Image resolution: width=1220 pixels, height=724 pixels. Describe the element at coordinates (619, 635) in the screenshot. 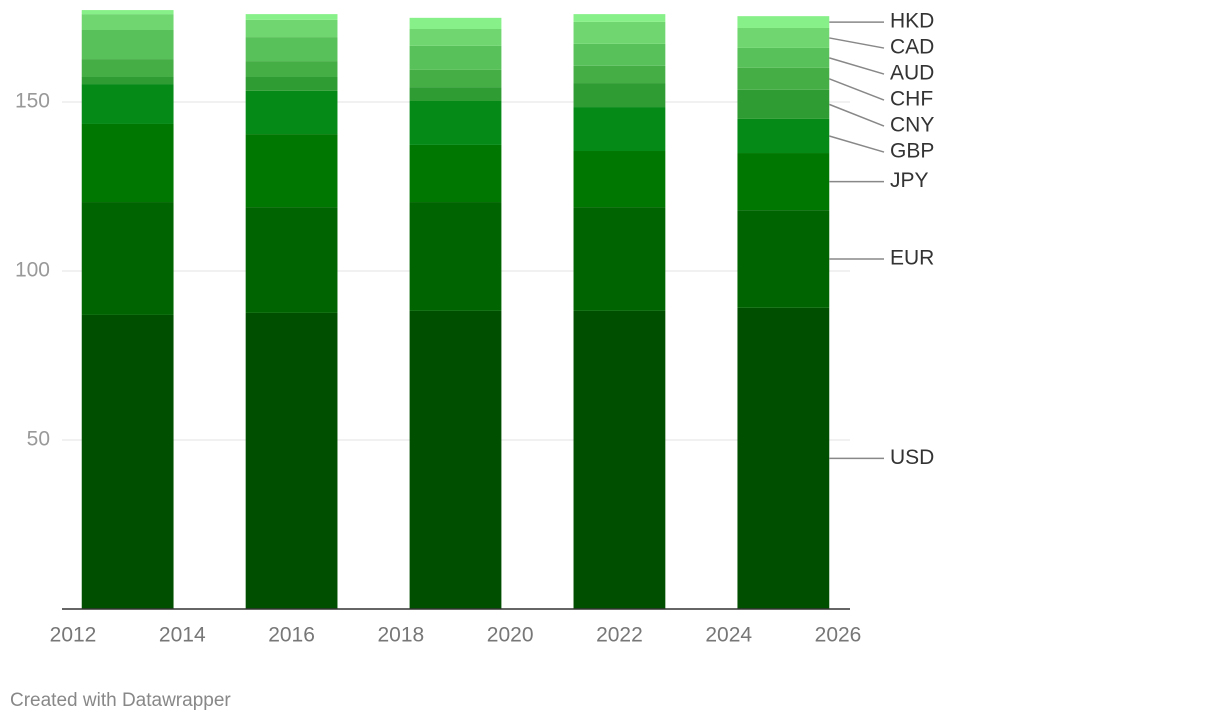

I see `x-tick-label: 2022` at that location.